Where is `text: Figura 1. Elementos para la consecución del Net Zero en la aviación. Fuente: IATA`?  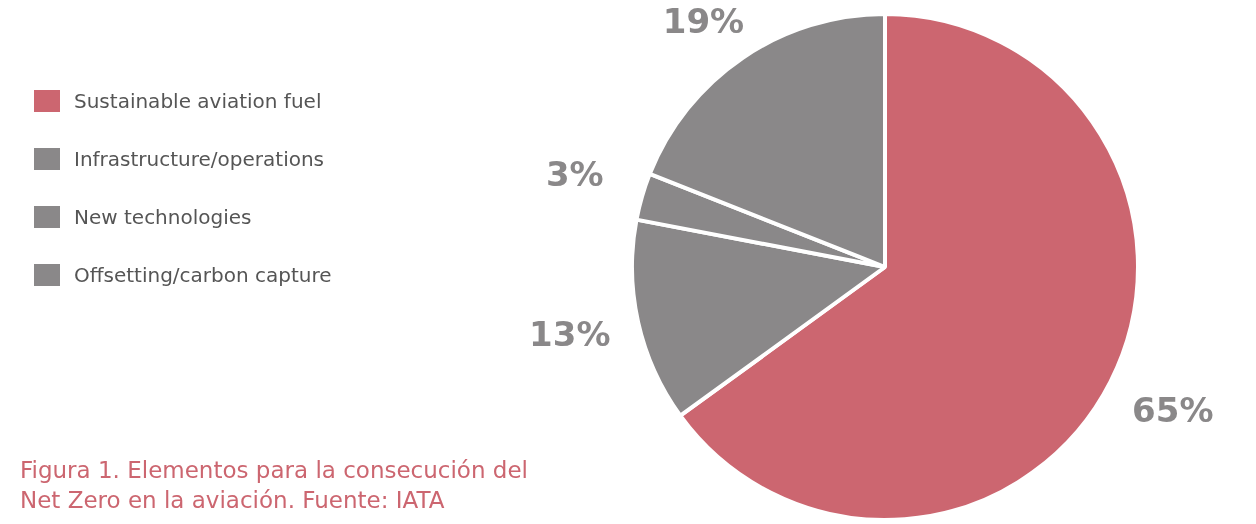
text: Figura 1. Elementos para la consecución del Net Zero en la aviación. Fuente: IATA is located at coordinates (274, 485).